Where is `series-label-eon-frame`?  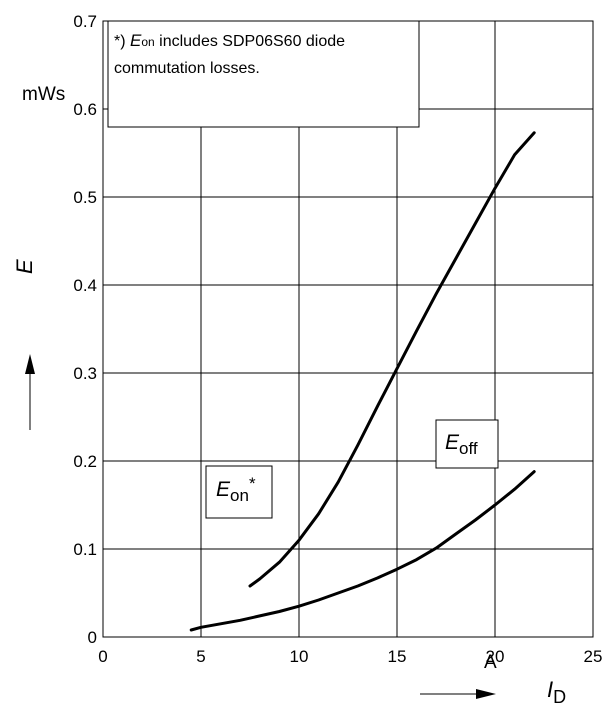 series-label-eon-frame is located at coordinates (239, 492).